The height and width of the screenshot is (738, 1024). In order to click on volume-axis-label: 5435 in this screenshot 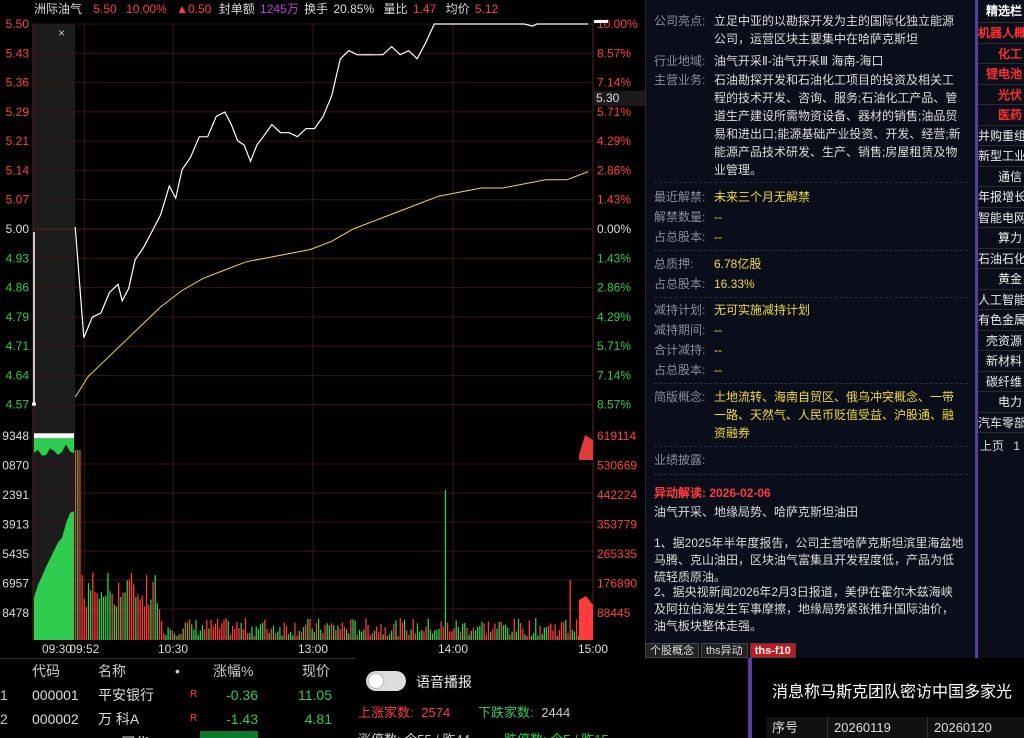, I will do `click(15, 554)`.